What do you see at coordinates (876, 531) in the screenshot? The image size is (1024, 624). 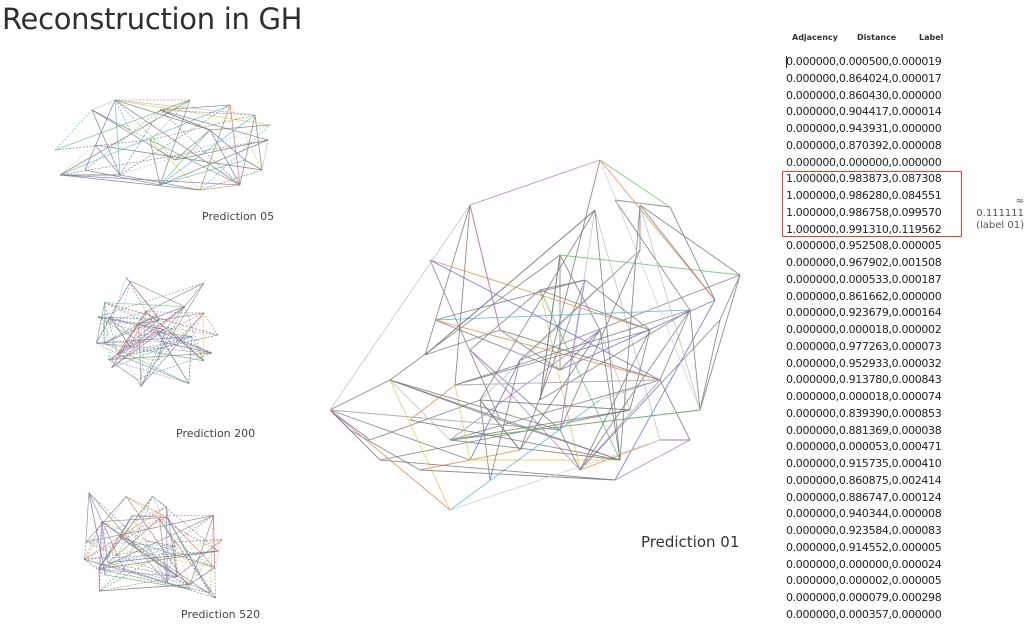 I see `value-row: 0.000000,0.923584,0.000083` at bounding box center [876, 531].